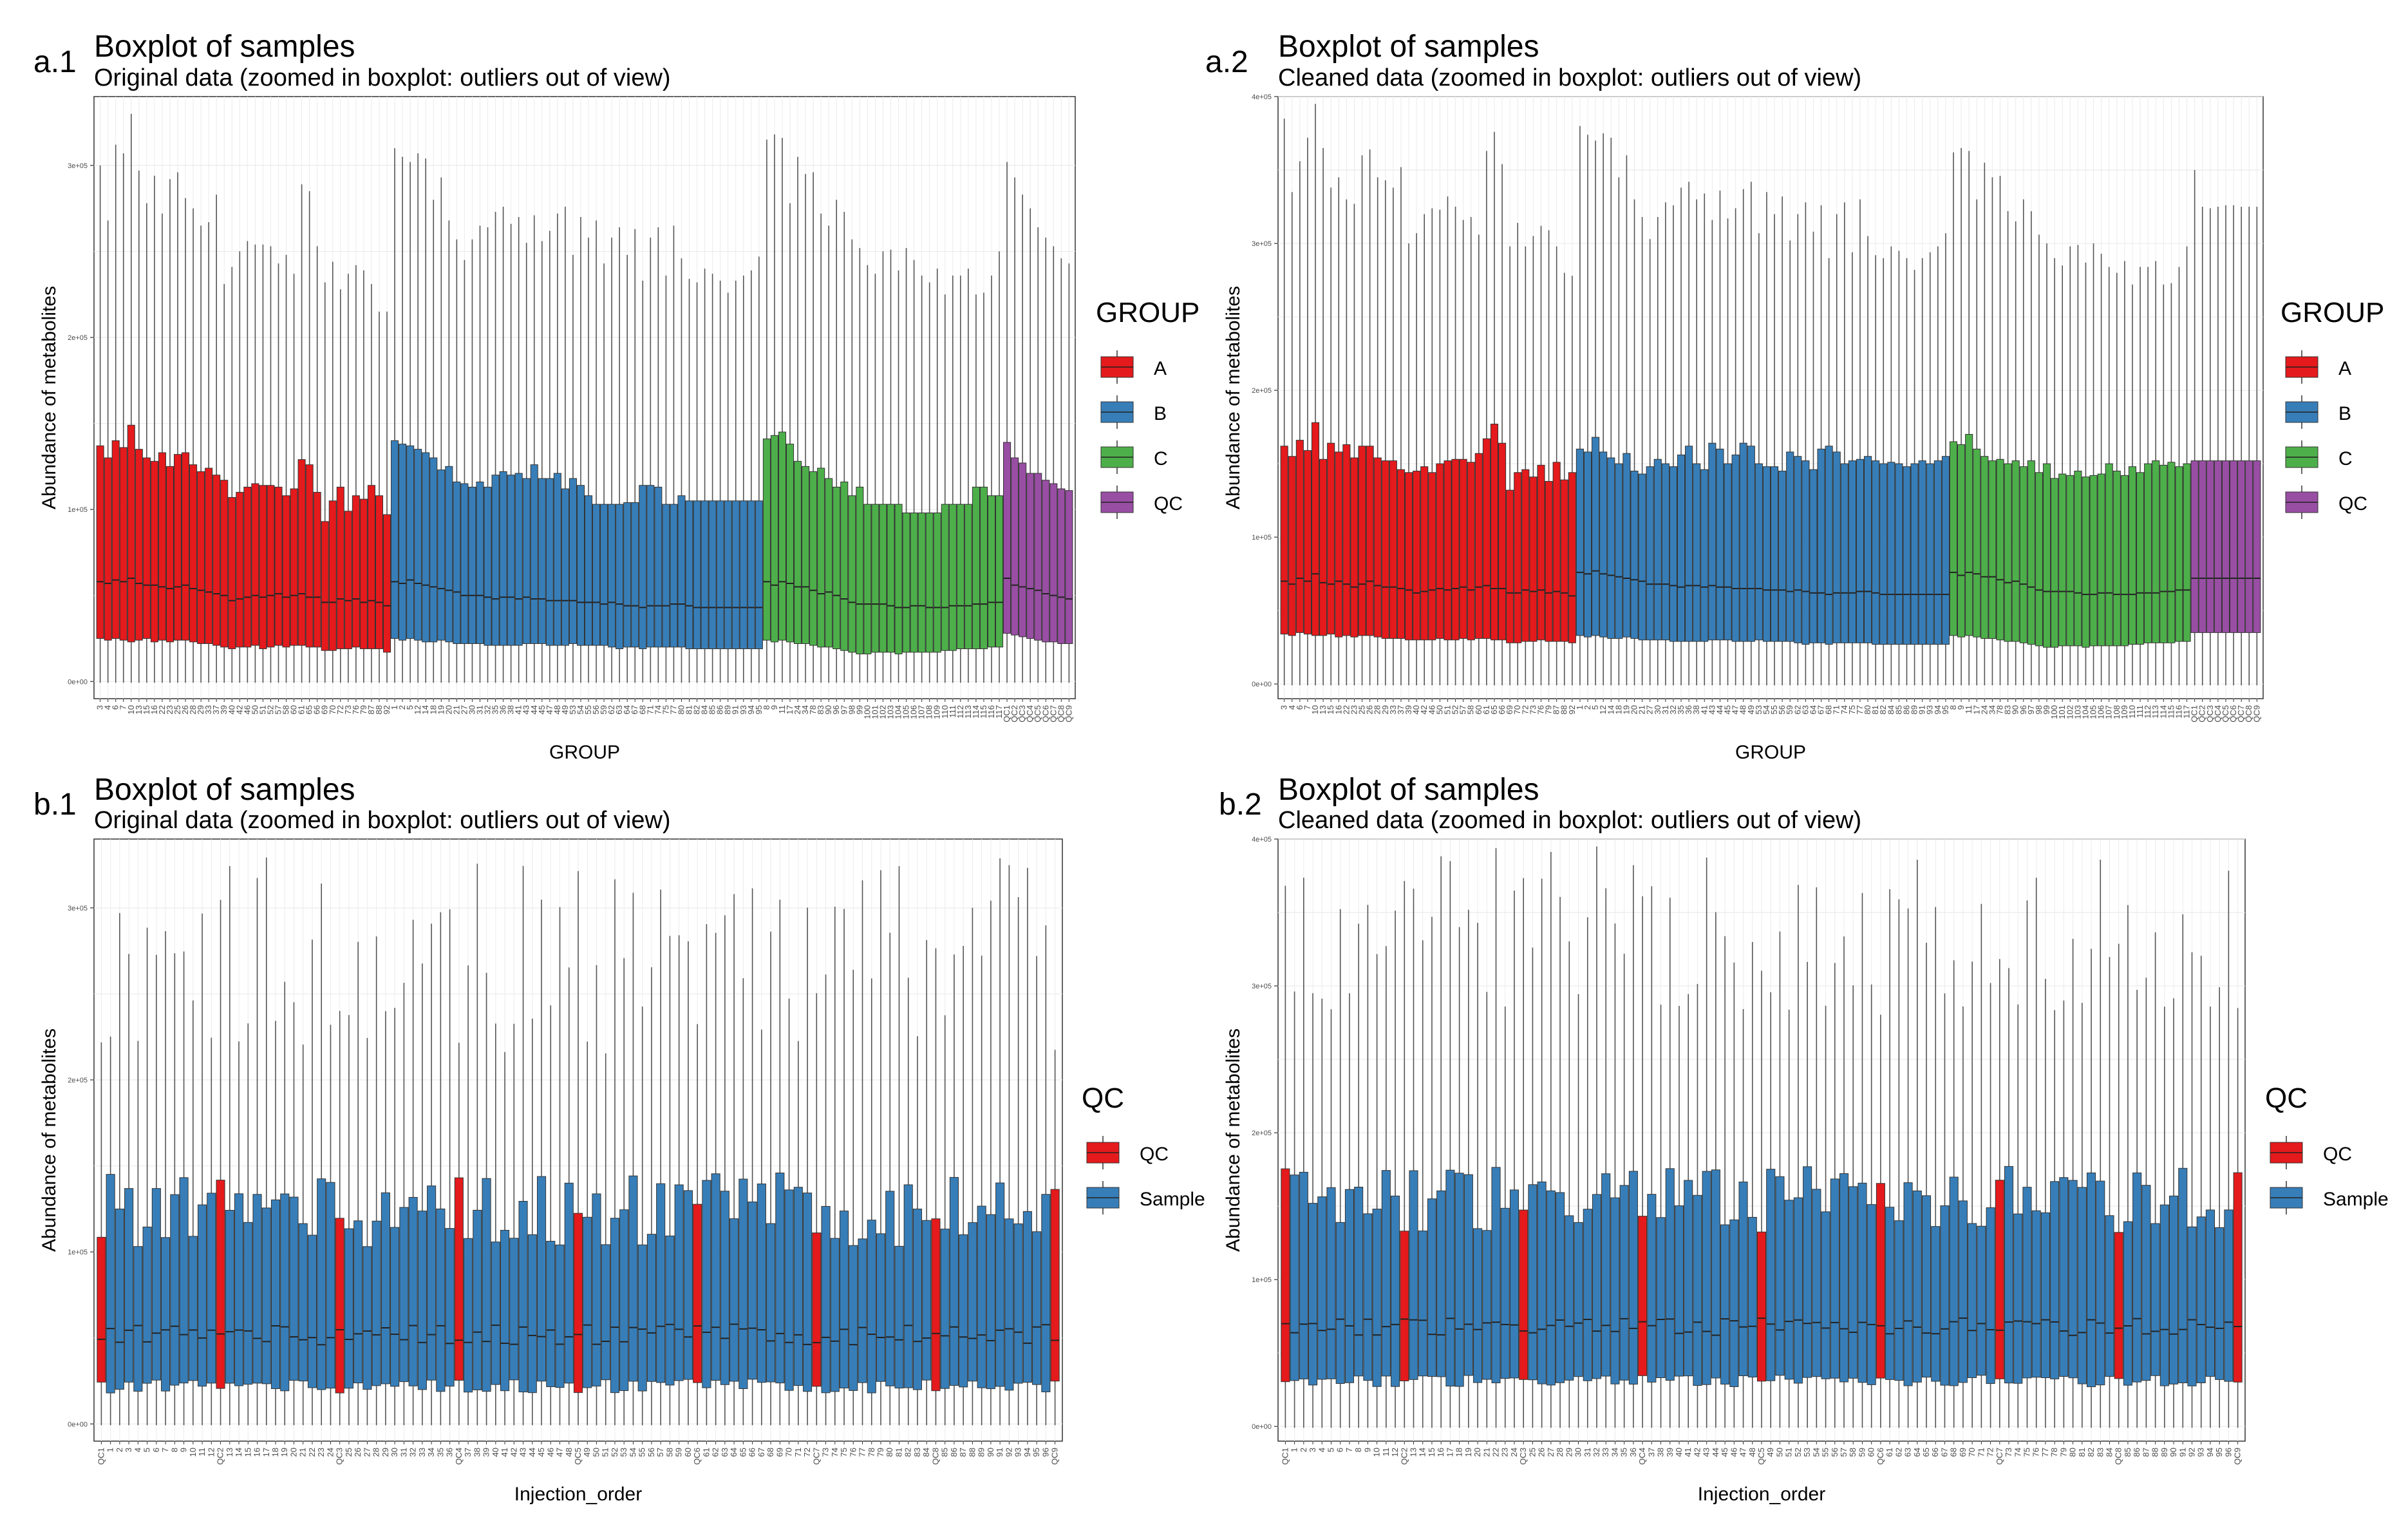 The image size is (2408, 1530). What do you see at coordinates (367, 1452) in the screenshot?
I see `x-tick-label: 27` at bounding box center [367, 1452].